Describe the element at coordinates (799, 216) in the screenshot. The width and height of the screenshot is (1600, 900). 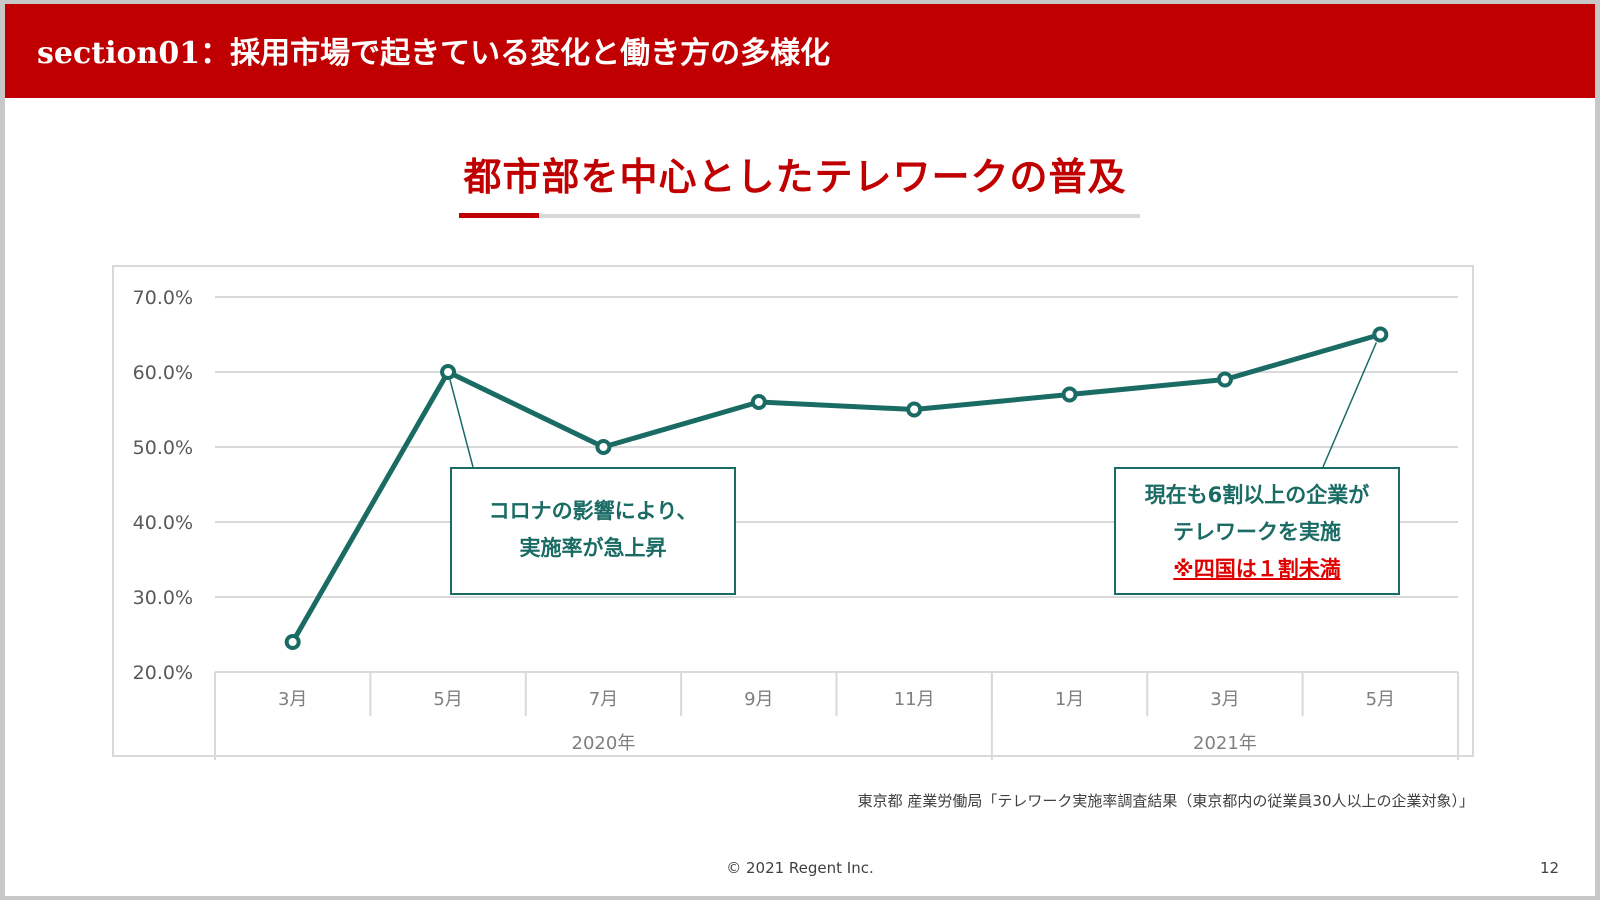
I see `title-underline` at that location.